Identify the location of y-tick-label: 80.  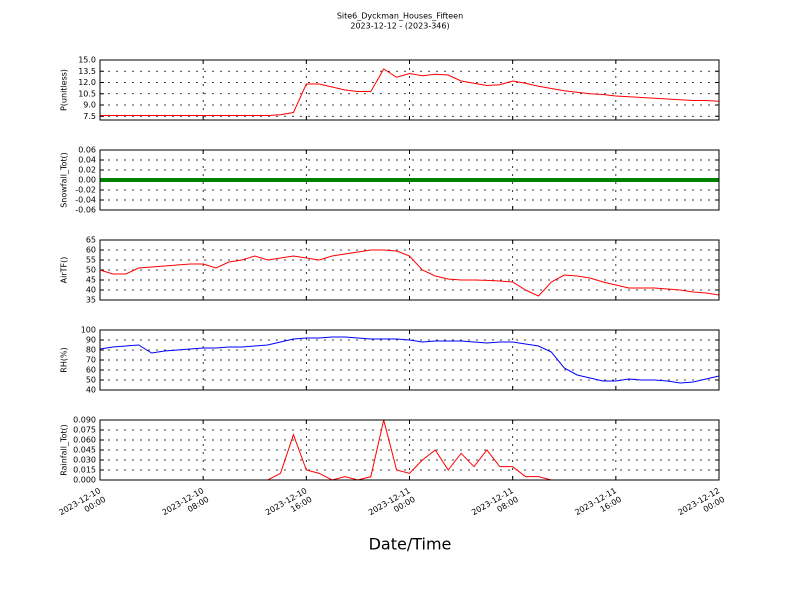
(91, 350).